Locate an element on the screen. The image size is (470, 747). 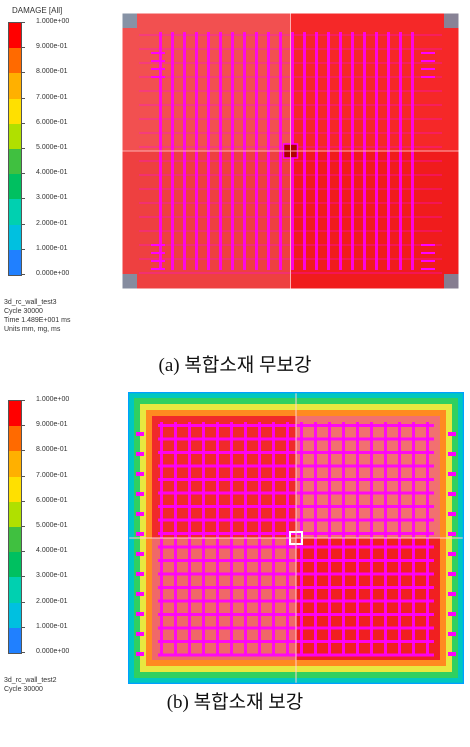
colorbar-tick-label: 1.000e-01 is located at coordinates (52, 248).